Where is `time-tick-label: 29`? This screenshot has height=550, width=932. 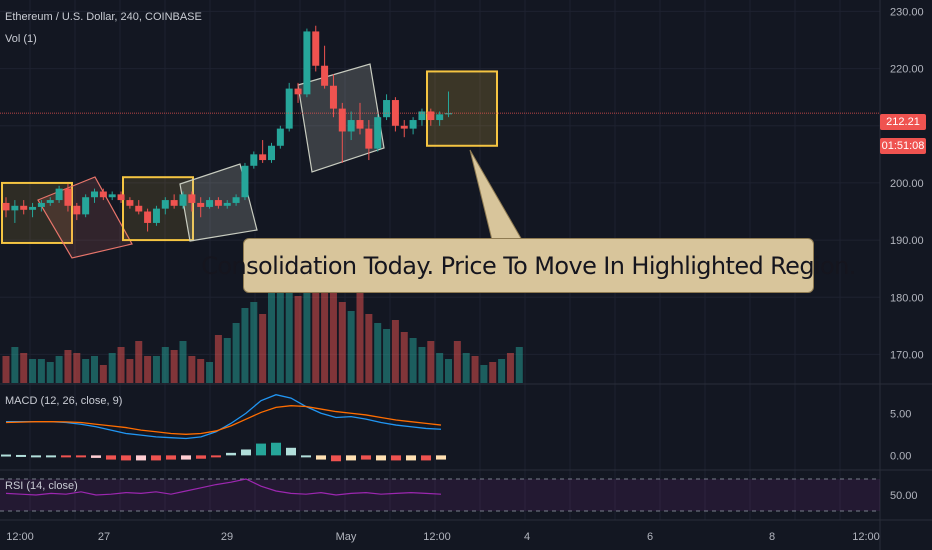
time-tick-label: 29 is located at coordinates (227, 537).